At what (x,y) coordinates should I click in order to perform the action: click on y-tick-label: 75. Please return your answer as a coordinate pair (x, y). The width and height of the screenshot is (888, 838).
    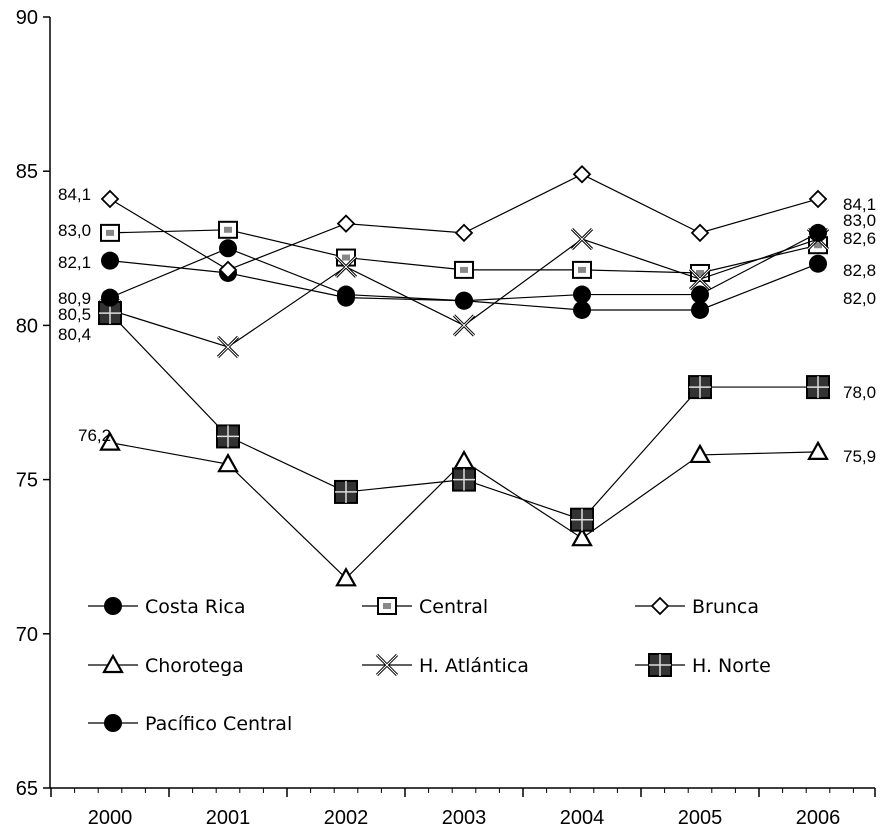
    Looking at the image, I should click on (27, 481).